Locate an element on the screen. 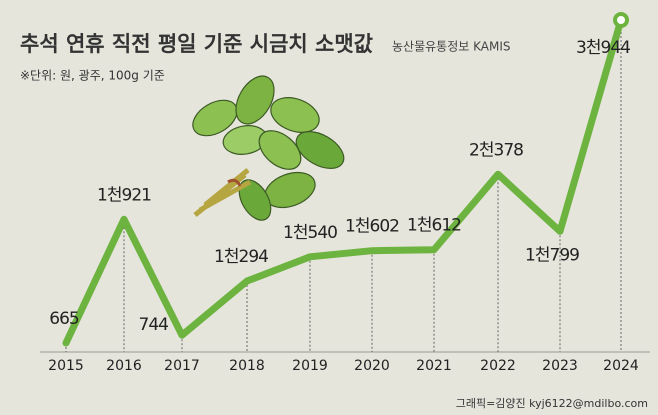 Image resolution: width=658 pixels, height=415 pixels. x-tick-label: 2015 is located at coordinates (66, 366).